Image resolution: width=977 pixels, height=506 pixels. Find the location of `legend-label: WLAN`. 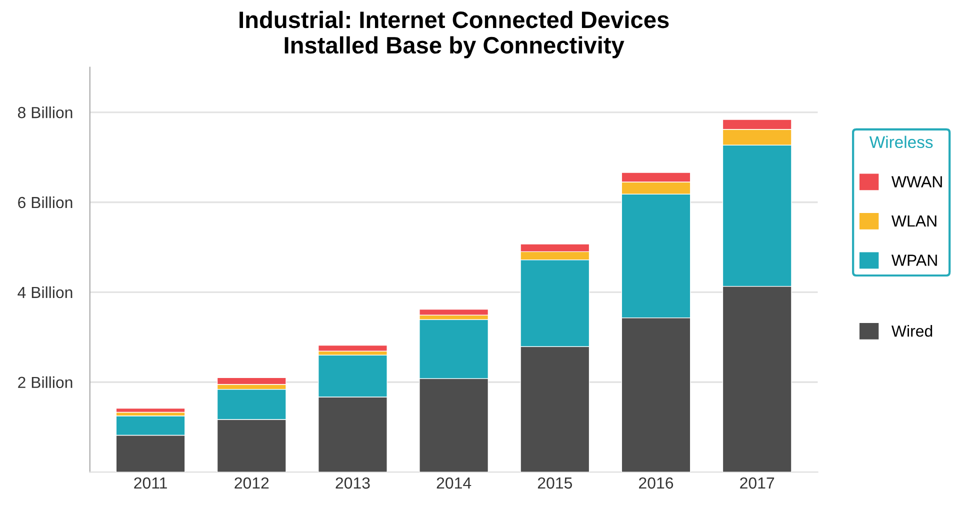

legend-label: WLAN is located at coordinates (913, 221).